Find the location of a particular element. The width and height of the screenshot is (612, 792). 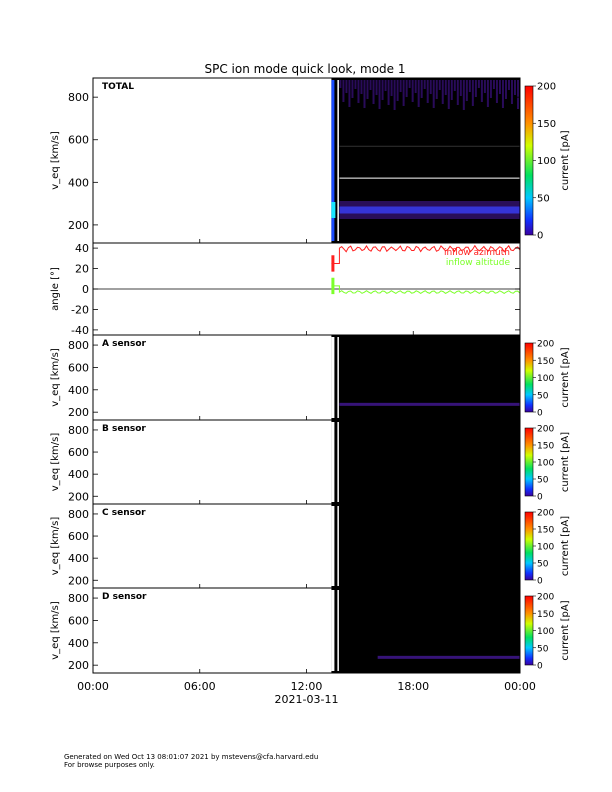

series-legend: inflow azimuth is located at coordinates (477, 253).